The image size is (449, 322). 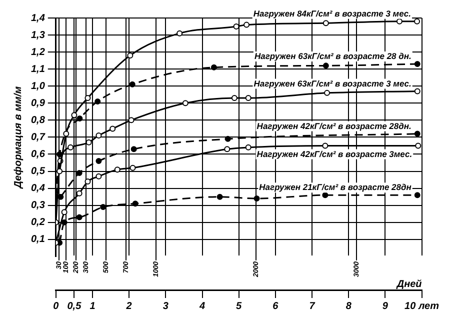 What do you see at coordinates (38, 69) in the screenshot?
I see `y-tick-label: 1,1` at bounding box center [38, 69].